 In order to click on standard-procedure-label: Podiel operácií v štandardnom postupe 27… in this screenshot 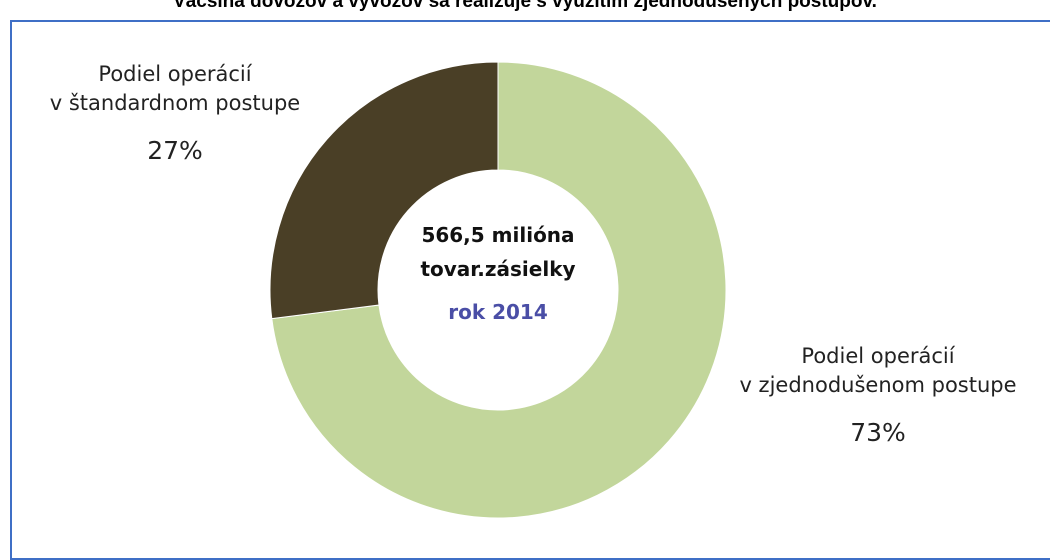, I will do `click(175, 114)`.